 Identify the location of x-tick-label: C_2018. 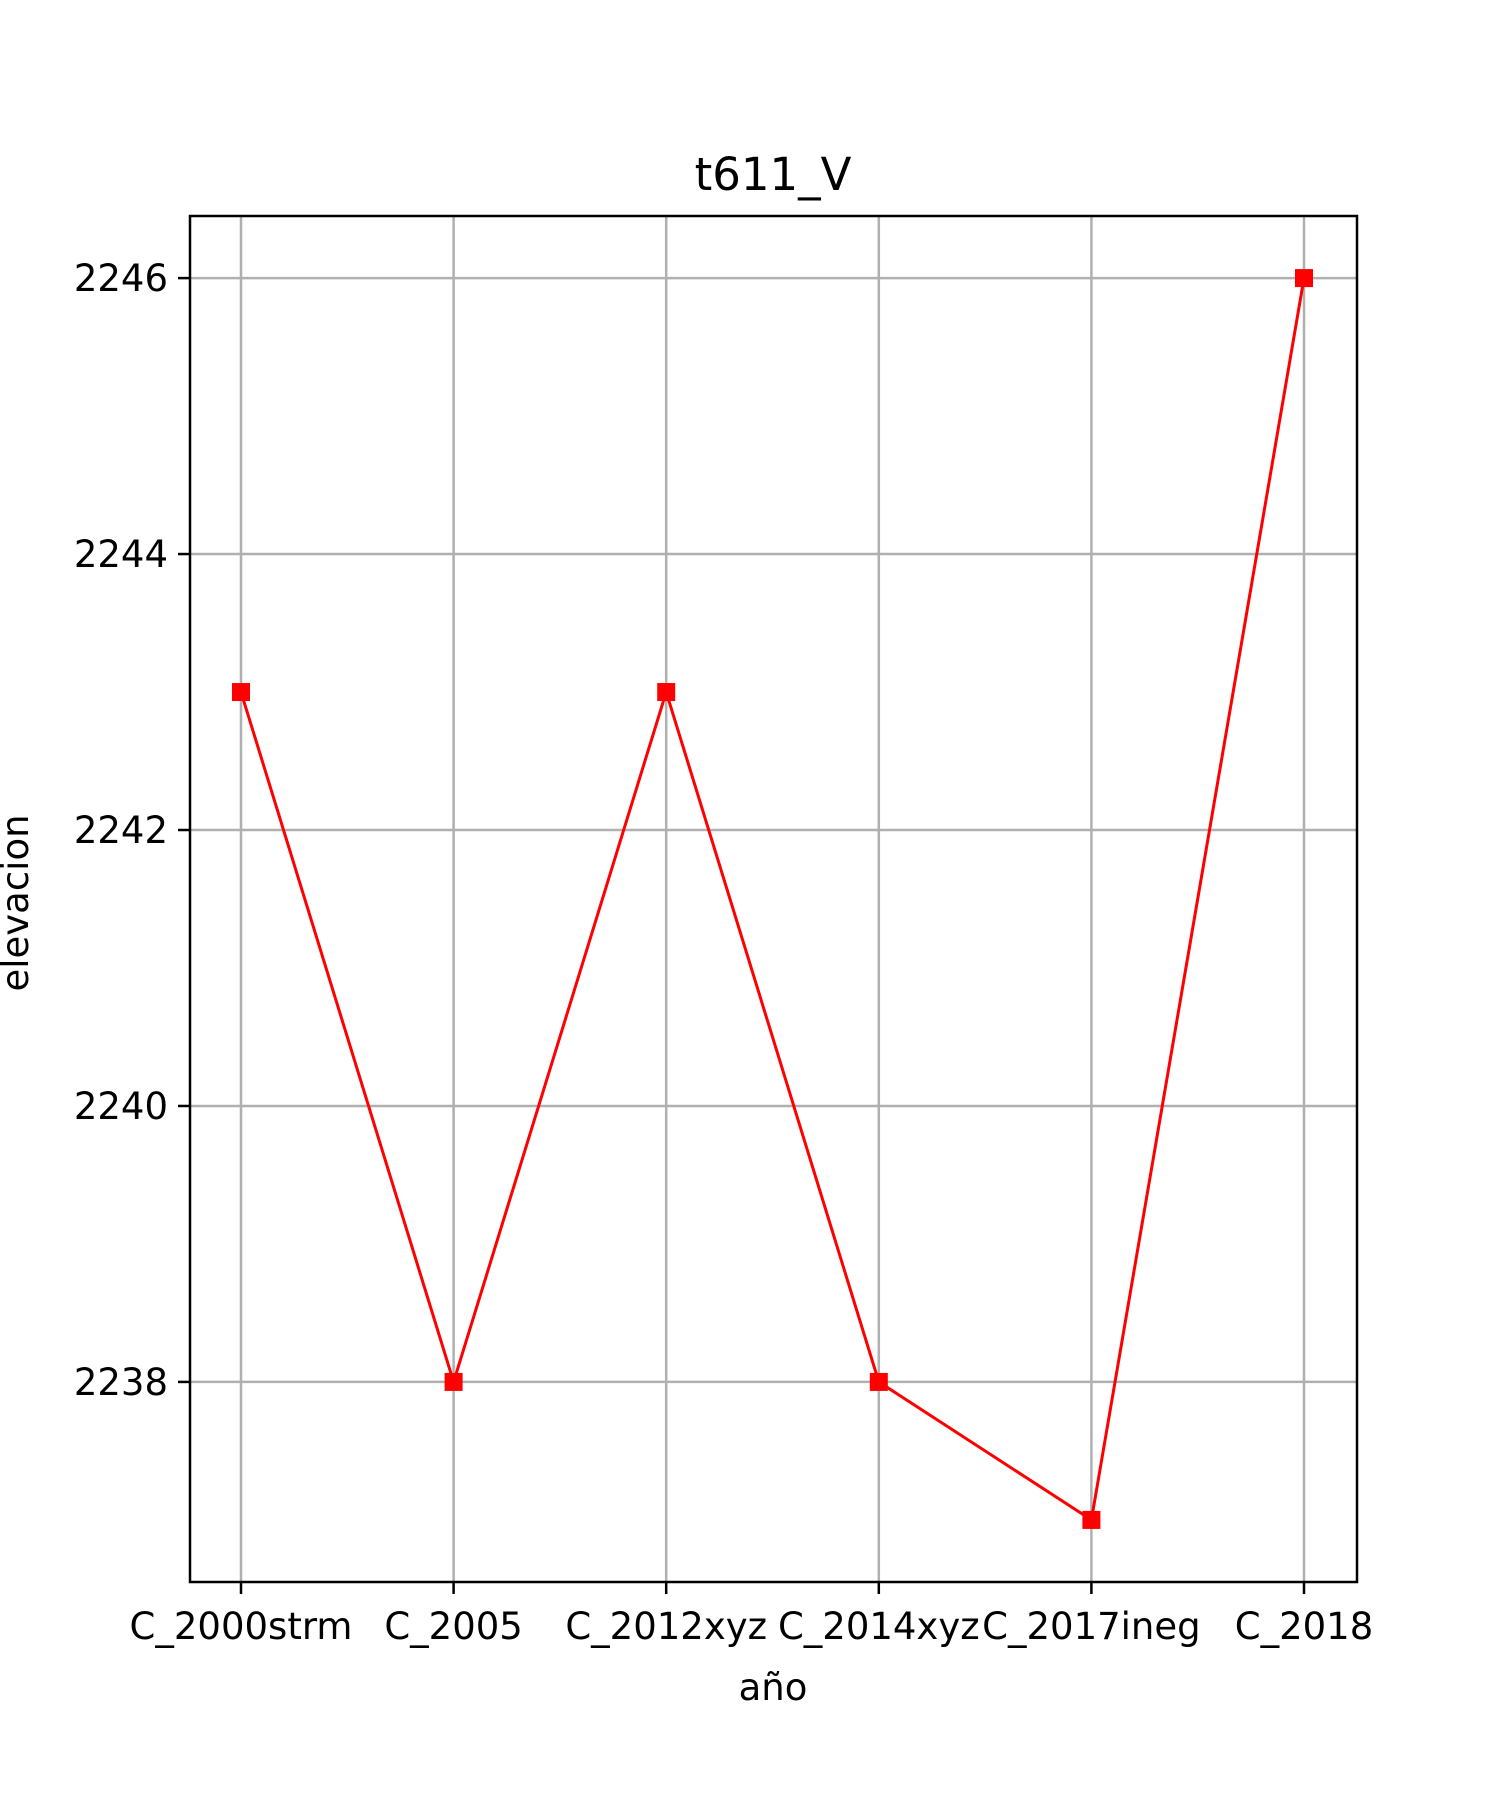
(1304, 1626).